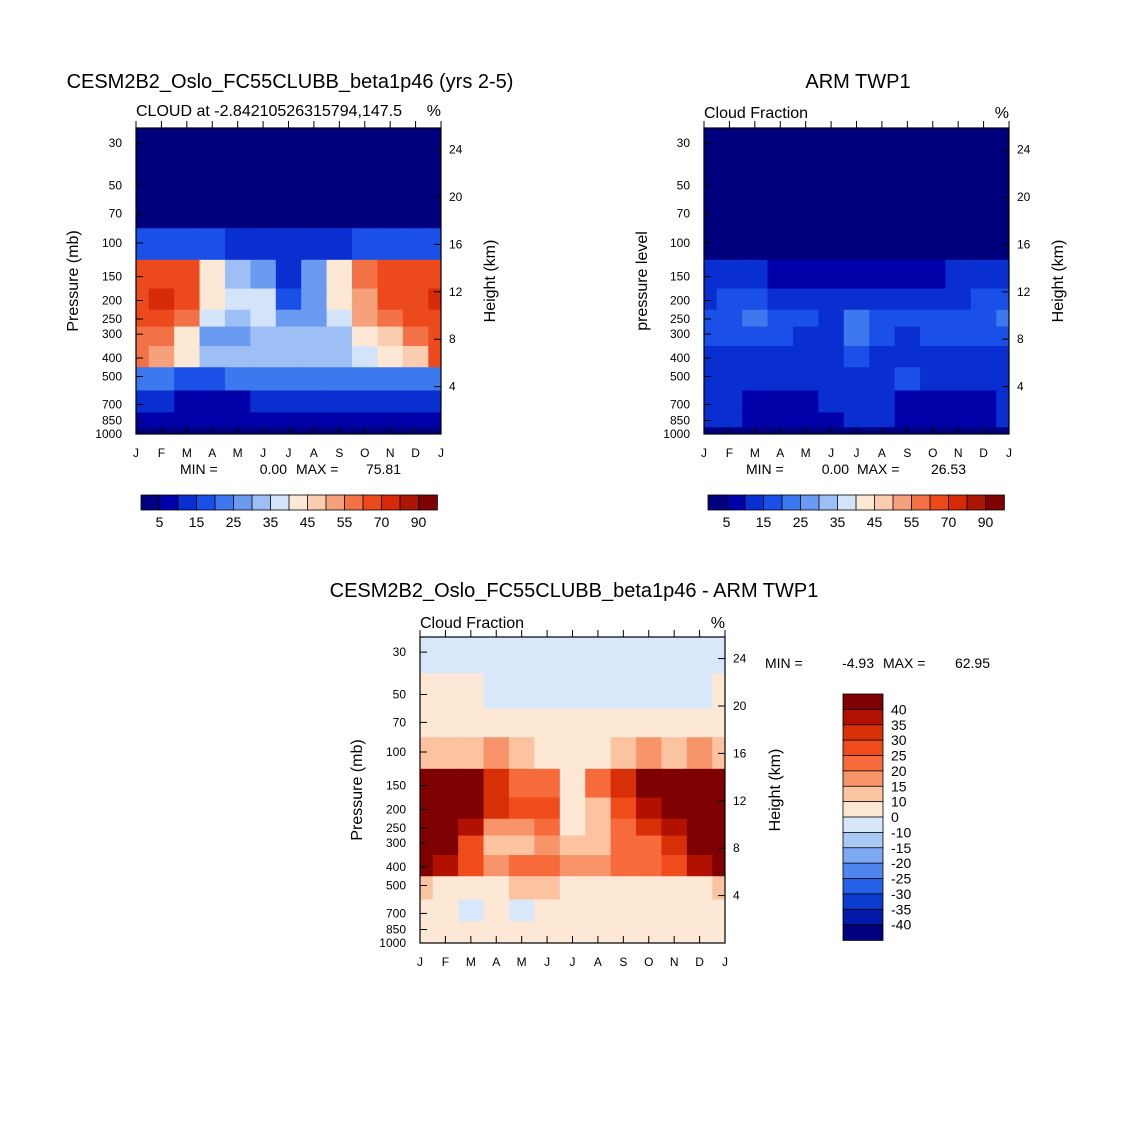  Describe the element at coordinates (116, 185) in the screenshot. I see `y-tick-label: 50` at that location.